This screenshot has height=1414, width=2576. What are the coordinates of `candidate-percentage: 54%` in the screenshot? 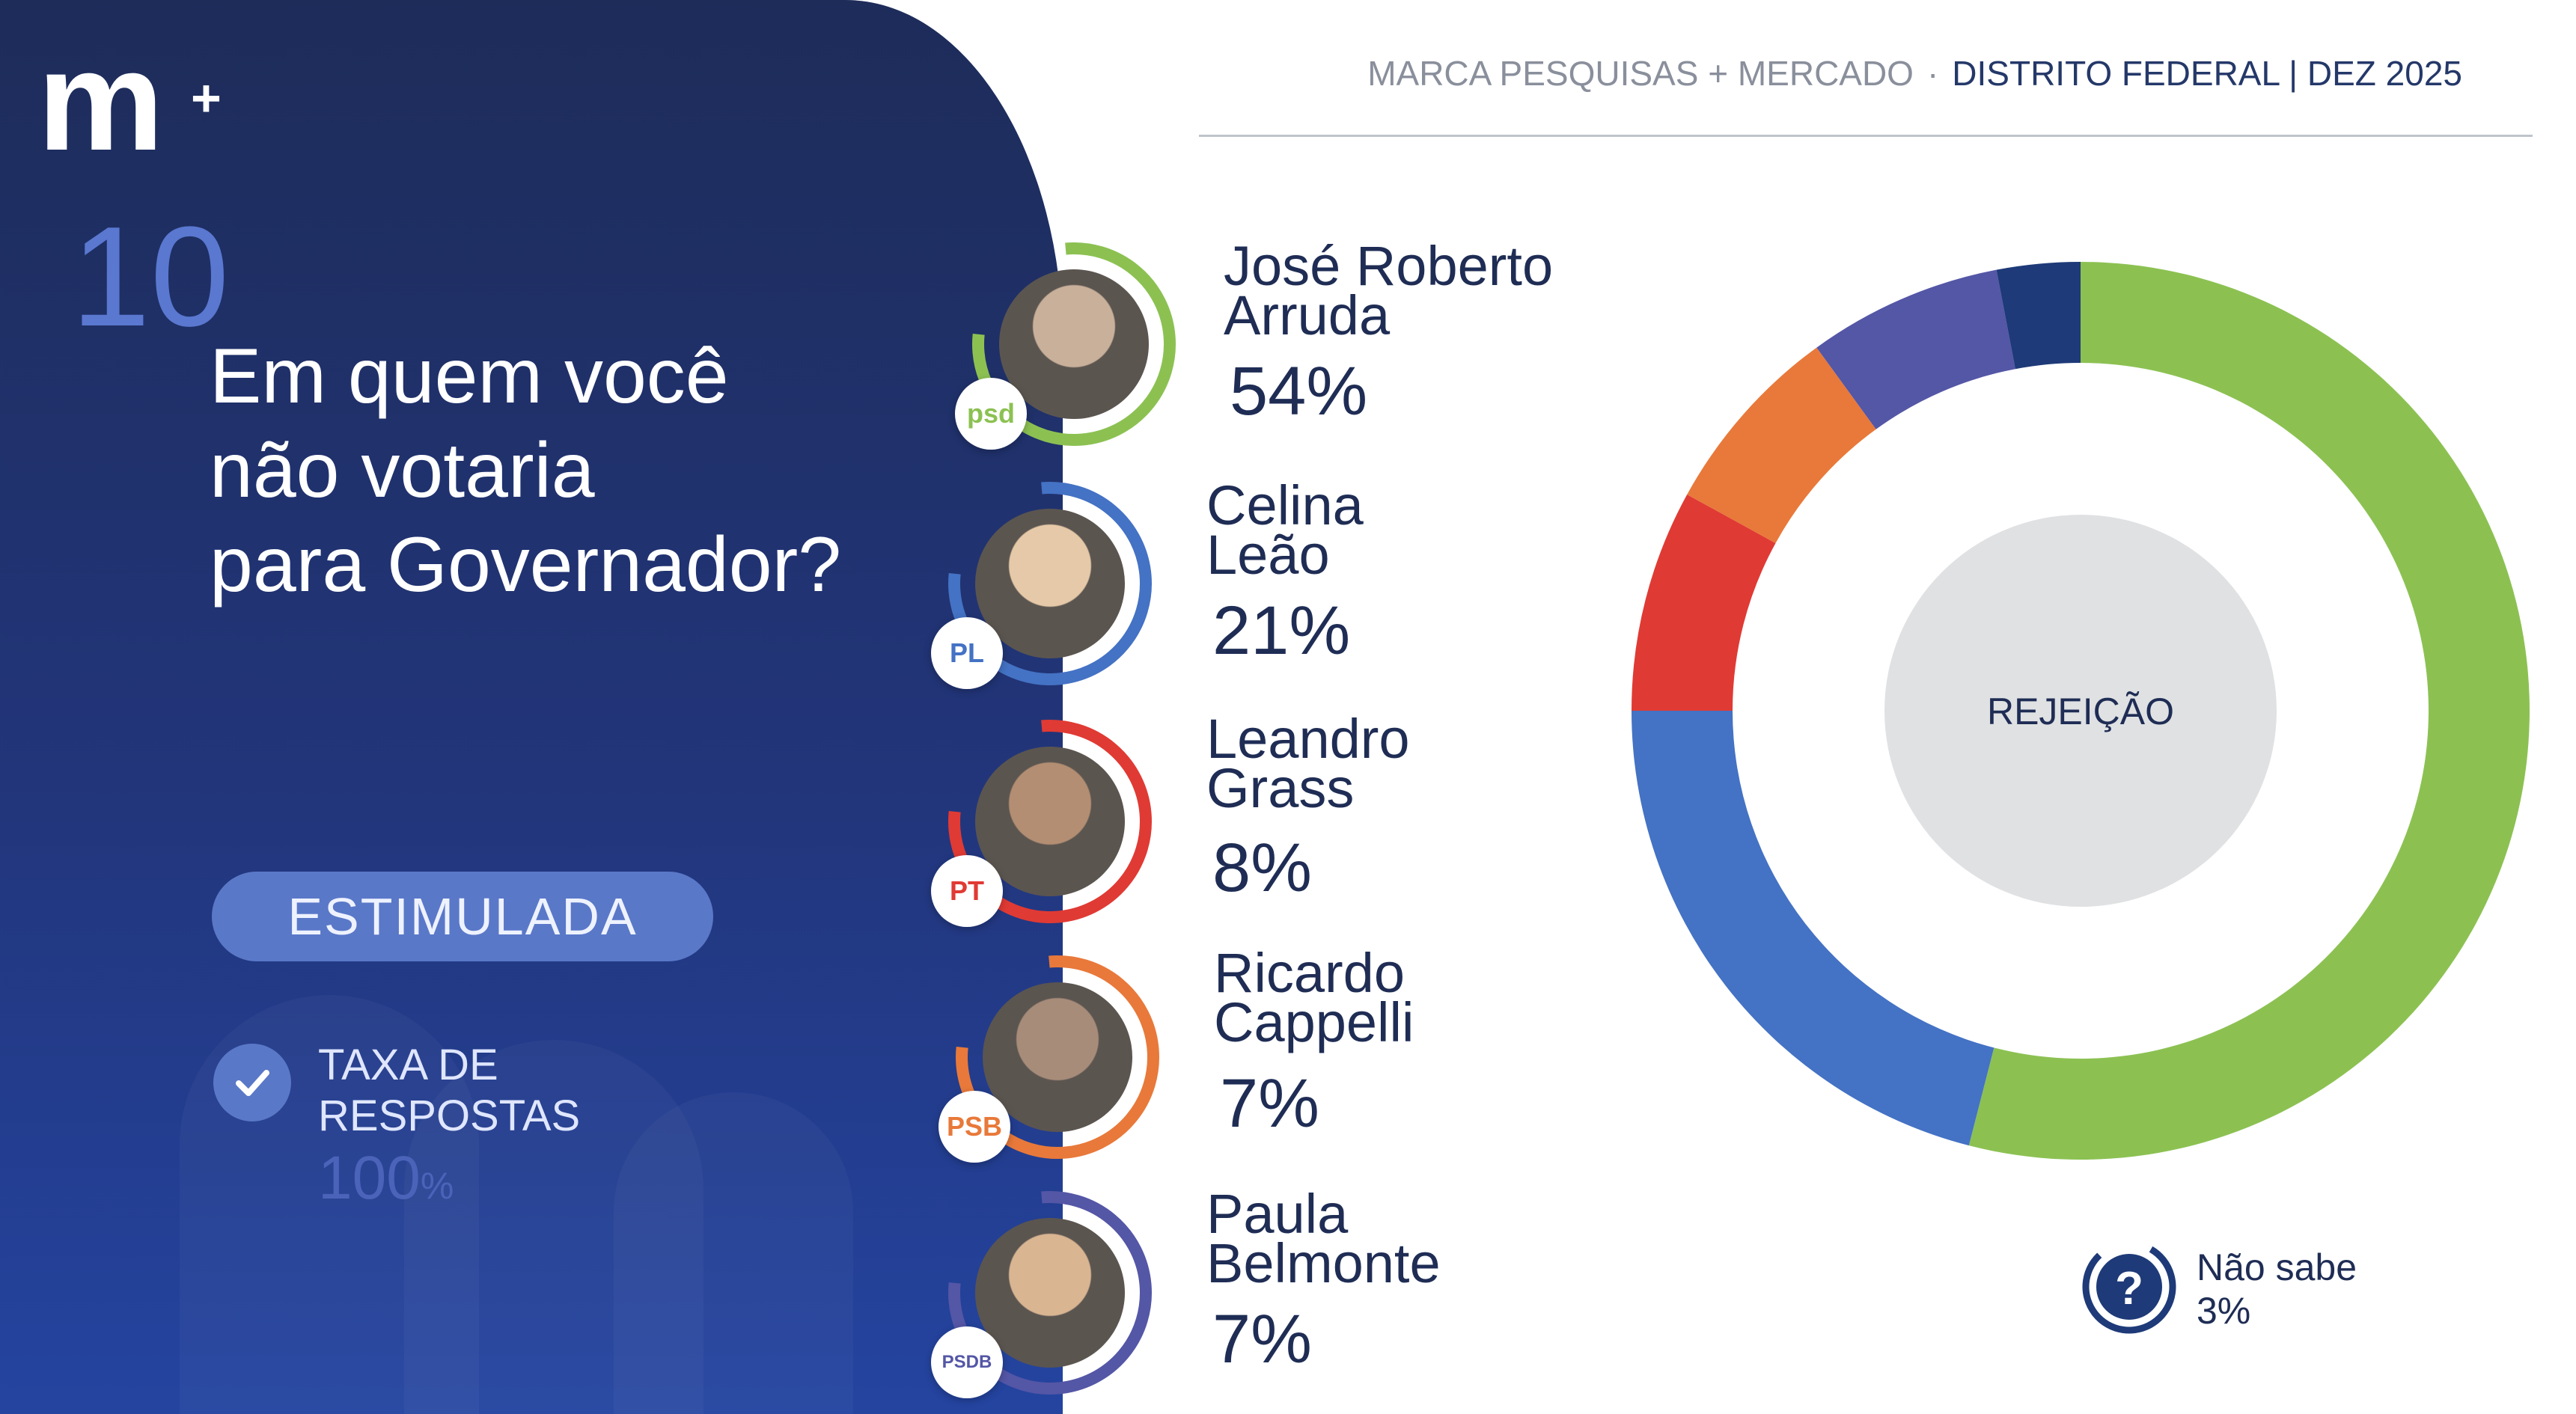 It's located at (1299, 391).